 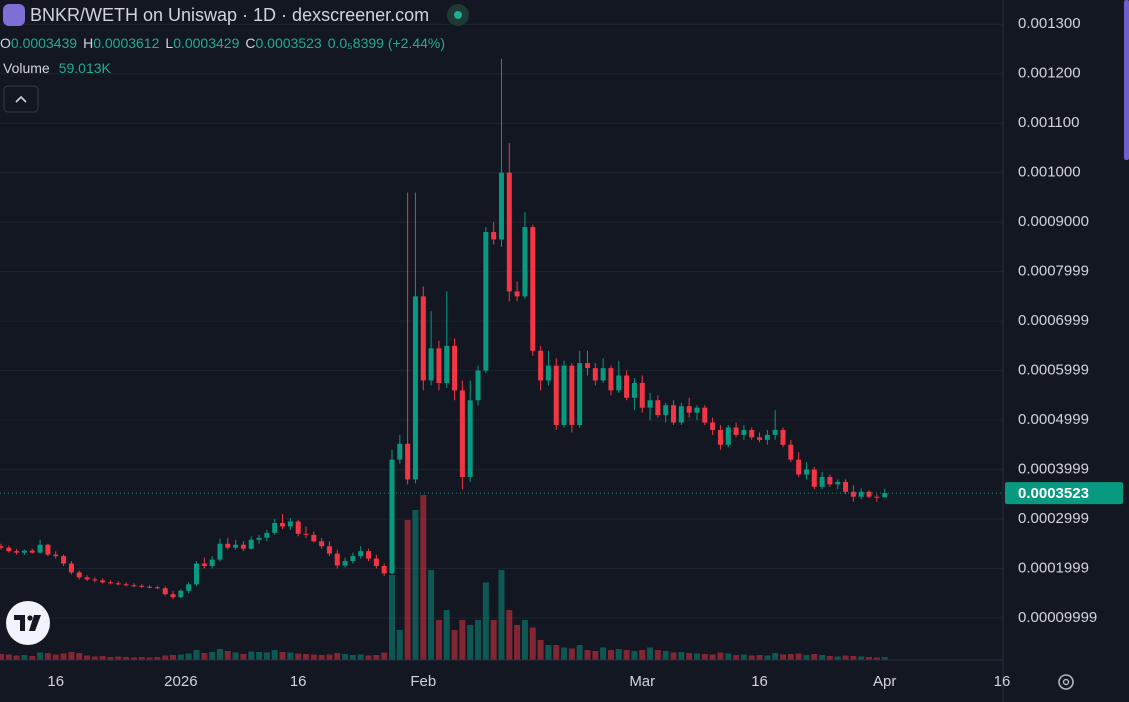 I want to click on logo-circle, so click(x=28, y=623).